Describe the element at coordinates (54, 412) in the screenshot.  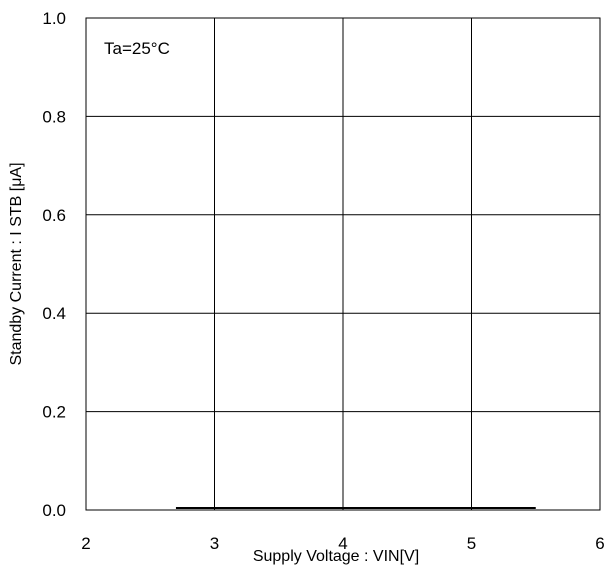
I see `y-tick-label: 0.2` at that location.